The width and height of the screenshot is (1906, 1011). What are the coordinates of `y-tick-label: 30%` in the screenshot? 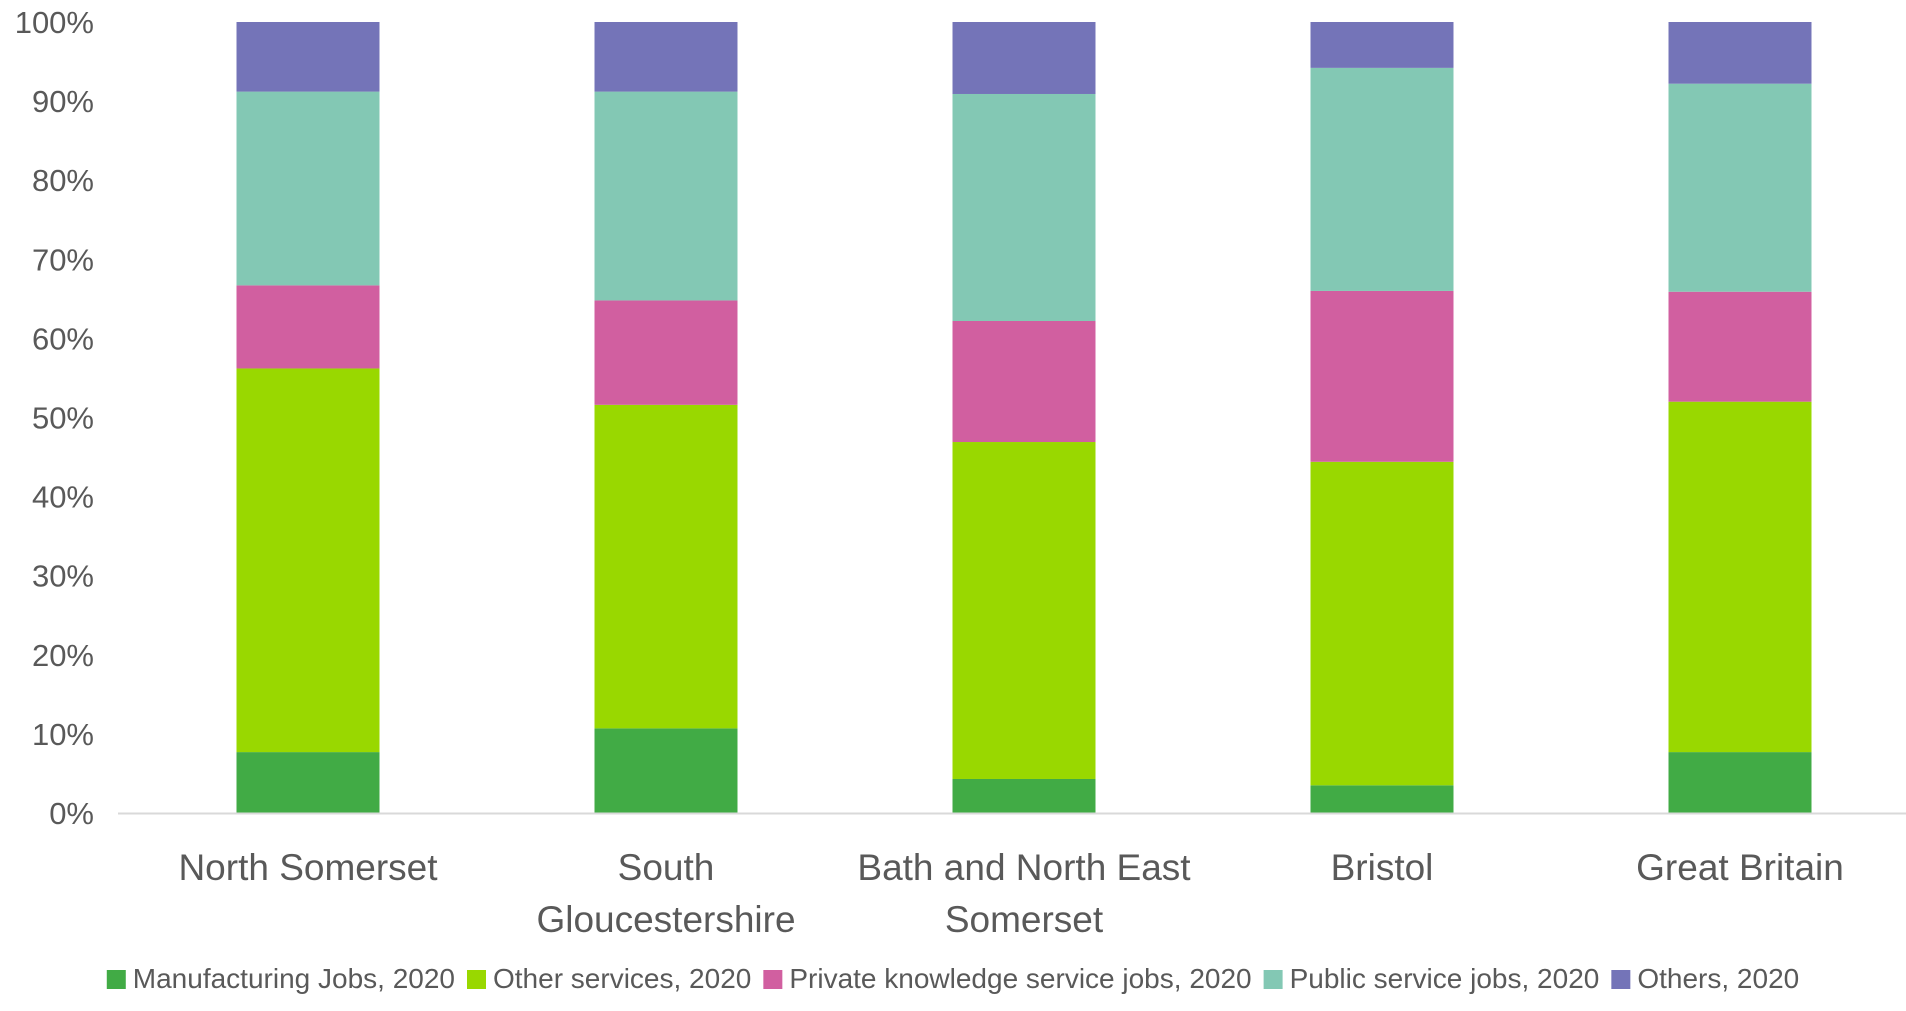 It's located at (63, 576).